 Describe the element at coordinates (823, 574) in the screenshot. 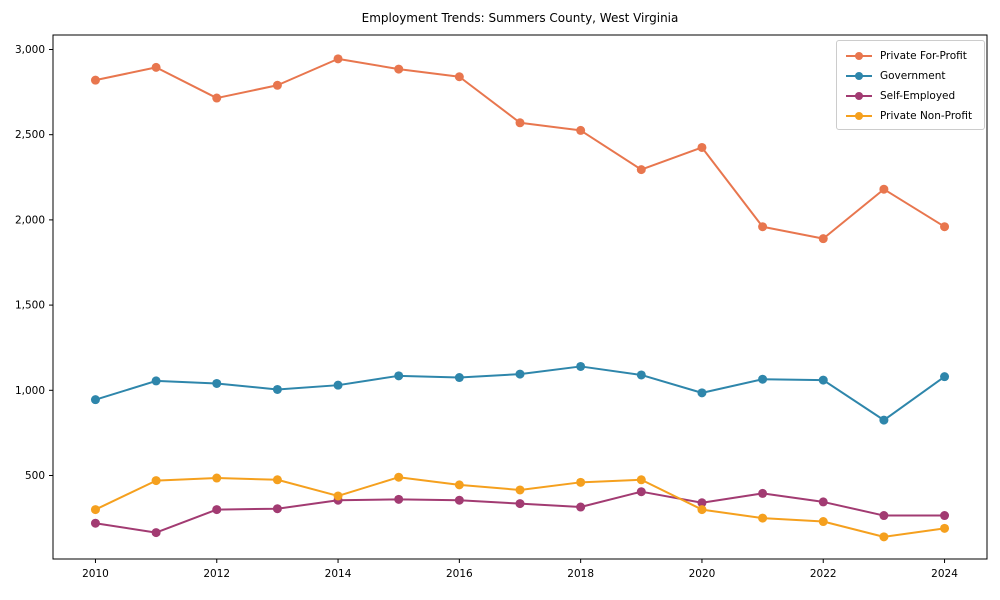

I see `x-tick-label: 2022` at that location.